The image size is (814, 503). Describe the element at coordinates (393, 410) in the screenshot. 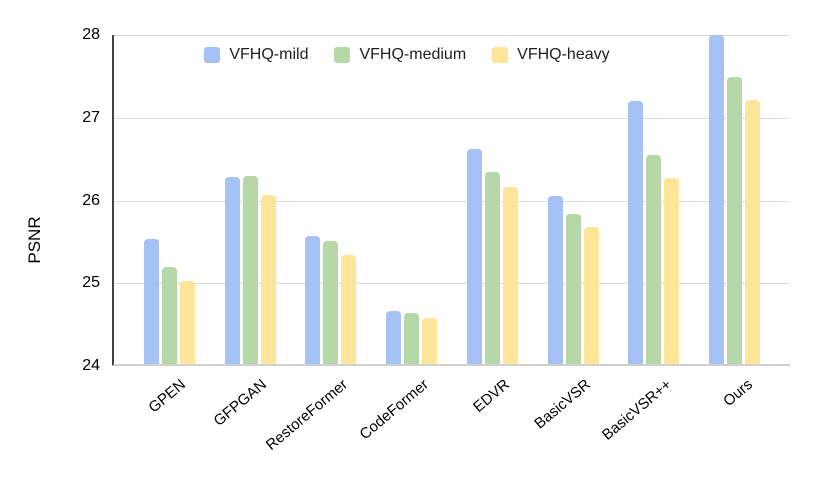

I see `x-category-label-CodeFormer: CodeFormer` at that location.